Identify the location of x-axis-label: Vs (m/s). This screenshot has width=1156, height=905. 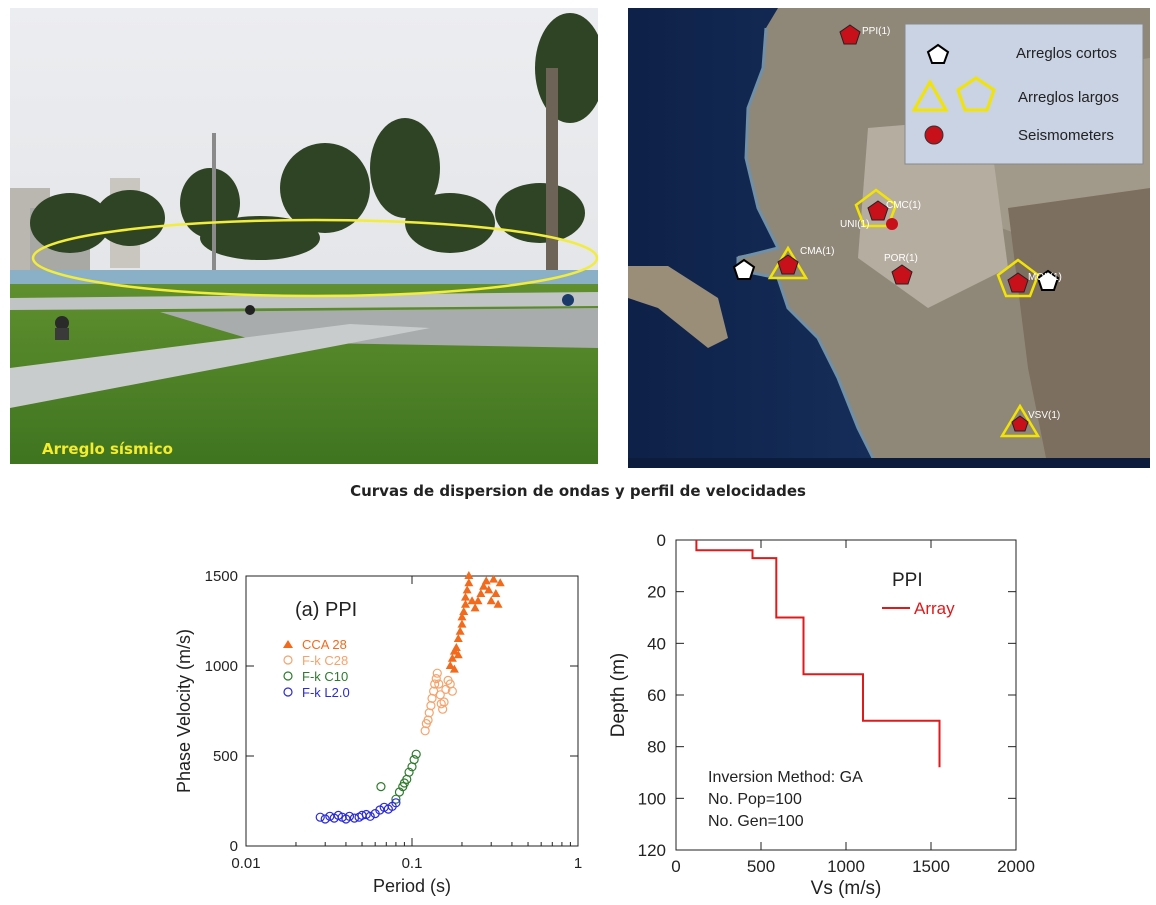
(846, 888).